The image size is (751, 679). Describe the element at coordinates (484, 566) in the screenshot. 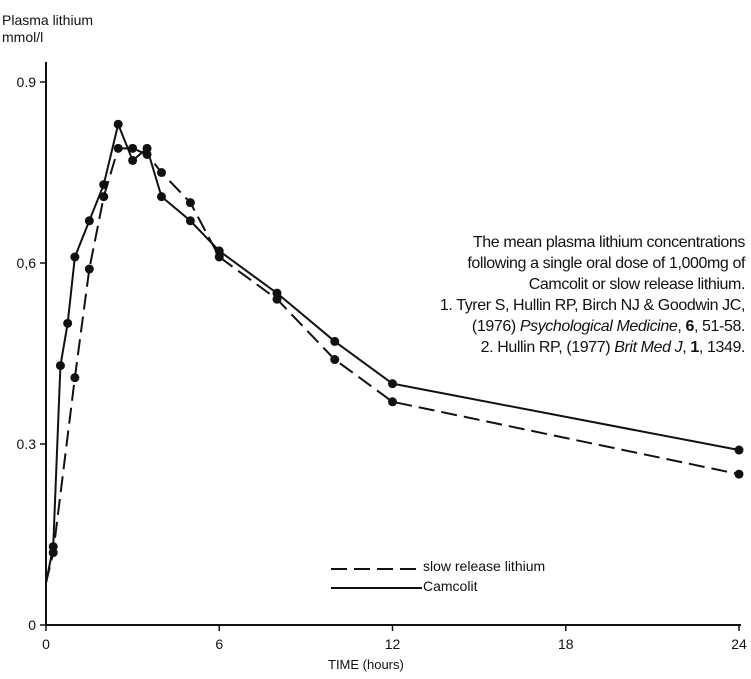

I see `legend-entry-slow-release: slow release lithium` at that location.